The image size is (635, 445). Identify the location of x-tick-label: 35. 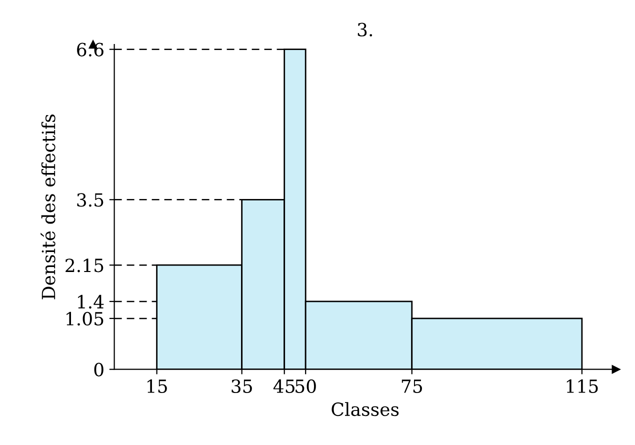
(242, 386).